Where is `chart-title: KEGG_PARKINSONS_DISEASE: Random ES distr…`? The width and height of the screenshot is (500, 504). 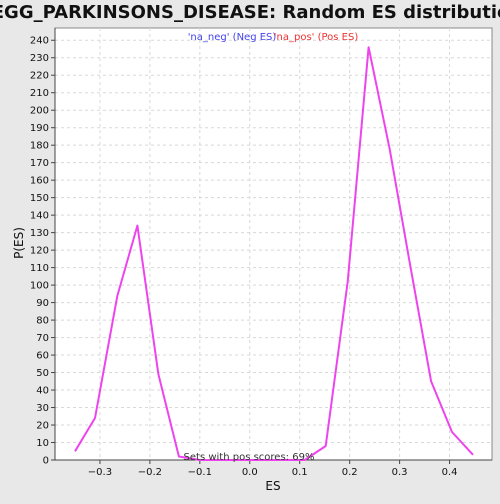 chart-title: KEGG_PARKINSONS_DISEASE: Random ES distr… is located at coordinates (250, 12).